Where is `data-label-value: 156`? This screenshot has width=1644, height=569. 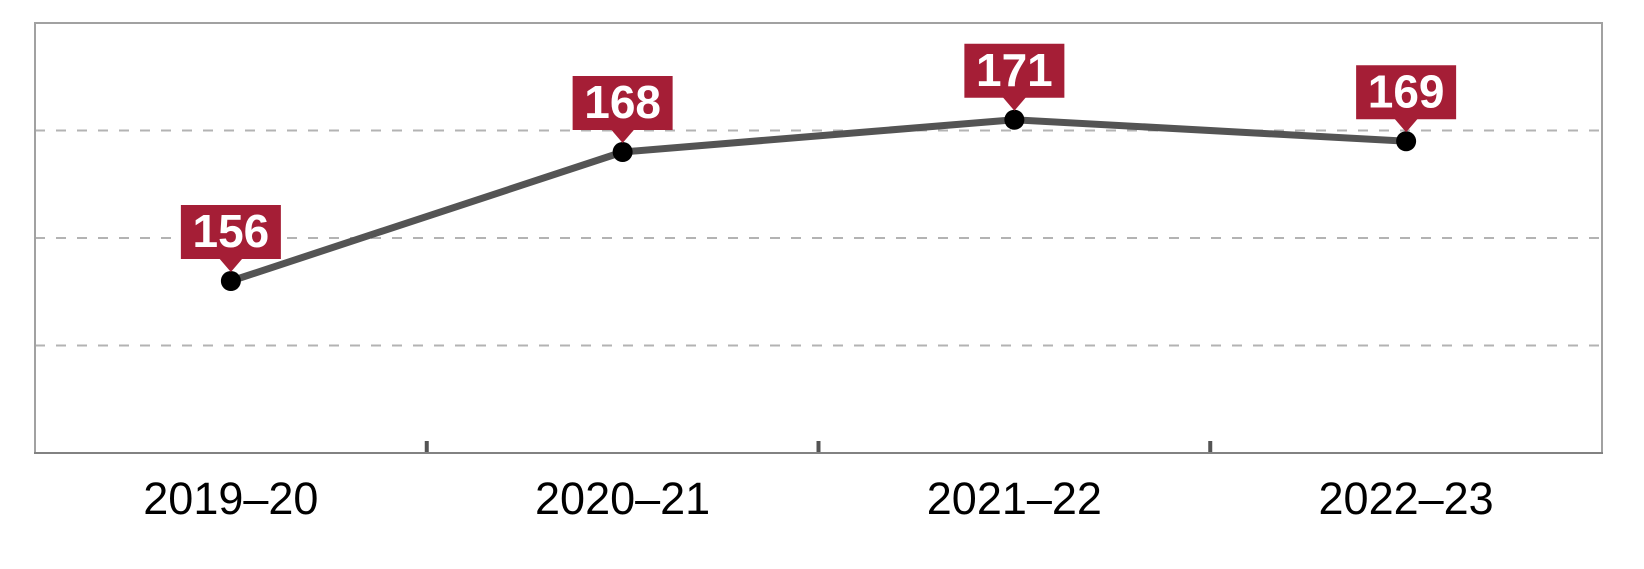
data-label-value: 156 is located at coordinates (231, 231).